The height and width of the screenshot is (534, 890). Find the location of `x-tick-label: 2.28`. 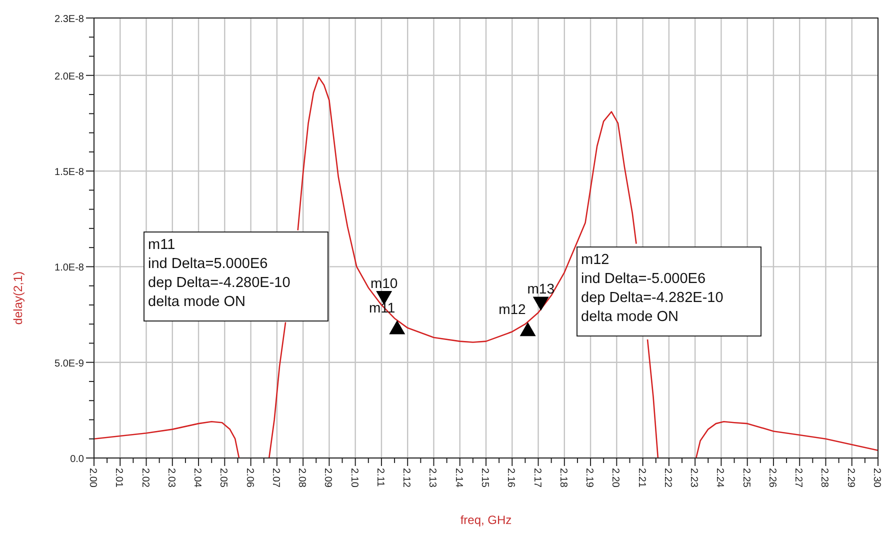

x-tick-label: 2.28 is located at coordinates (824, 478).